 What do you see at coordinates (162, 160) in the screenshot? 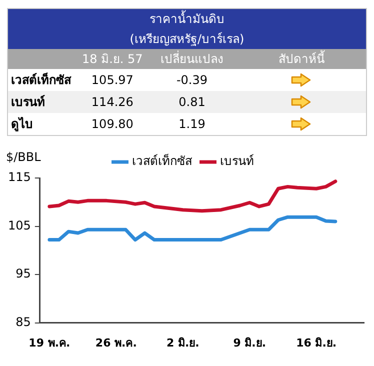
I see `legend-label: เวสต์เท็กซัส` at bounding box center [162, 160].